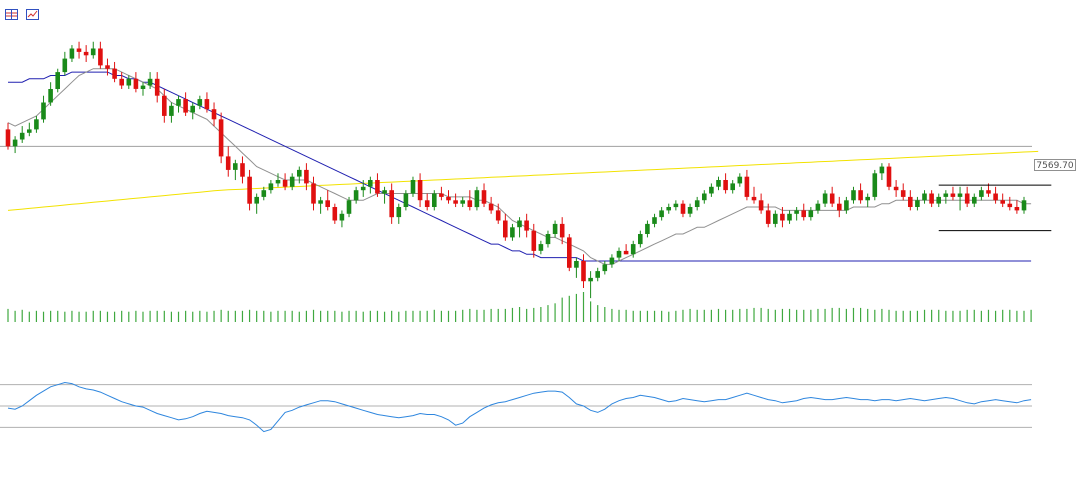 The height and width of the screenshot is (497, 1079). What do you see at coordinates (11, 12) in the screenshot?
I see `table-icon` at bounding box center [11, 12].